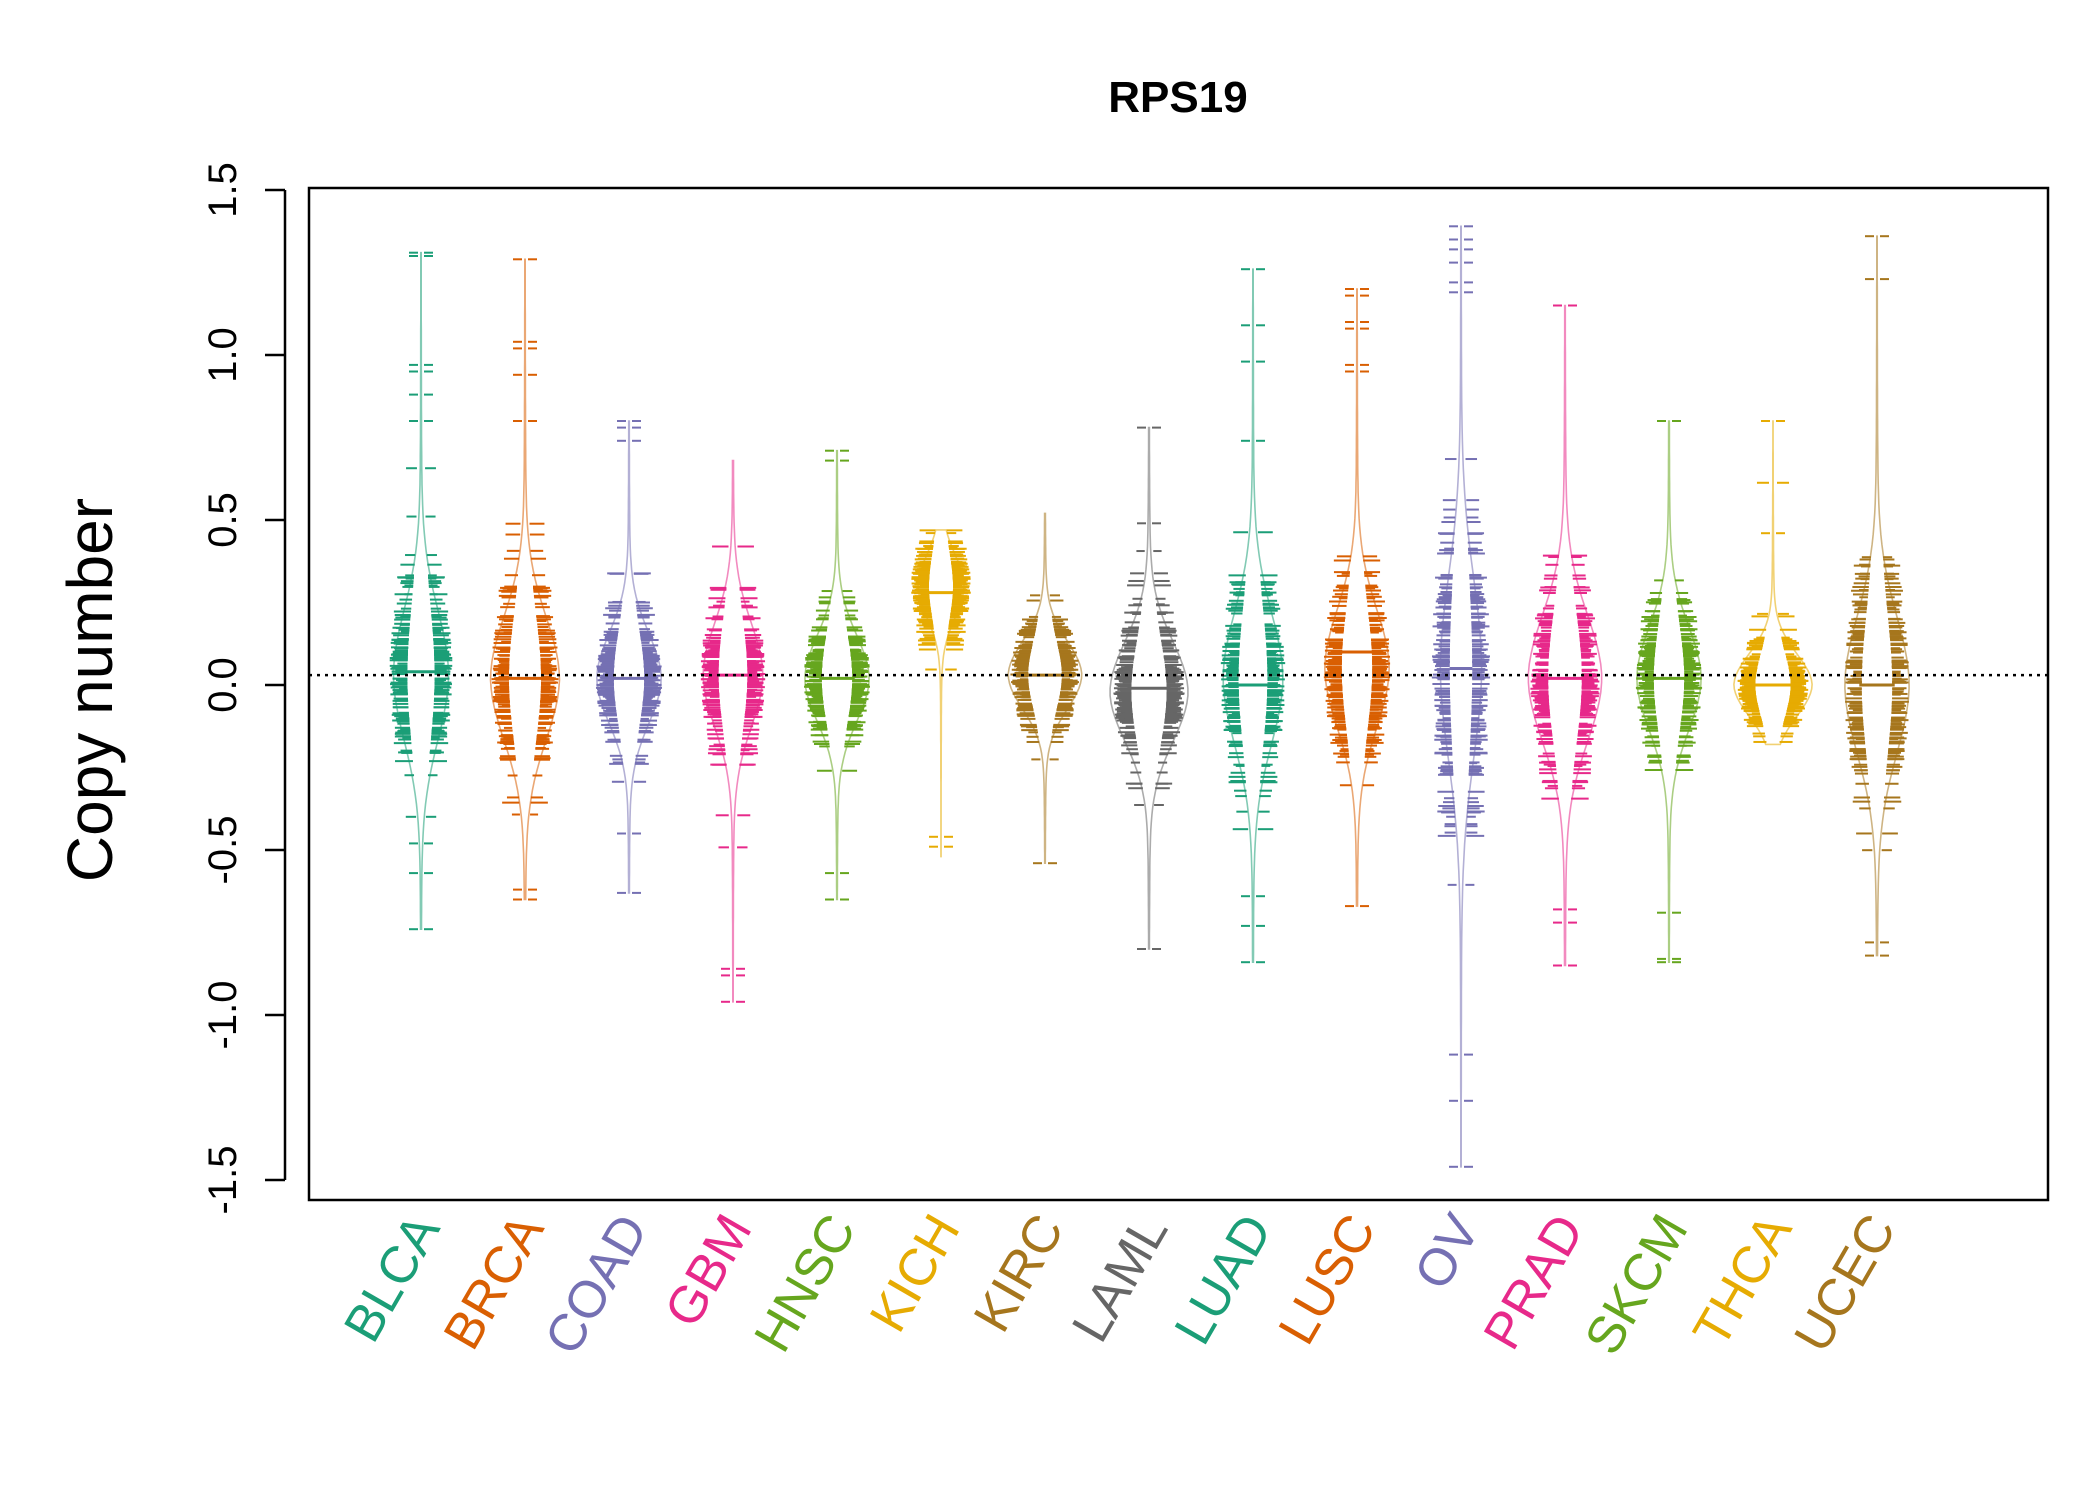  I want to click on x-tick-label-hnsc: HNSC, so click(805, 1283).